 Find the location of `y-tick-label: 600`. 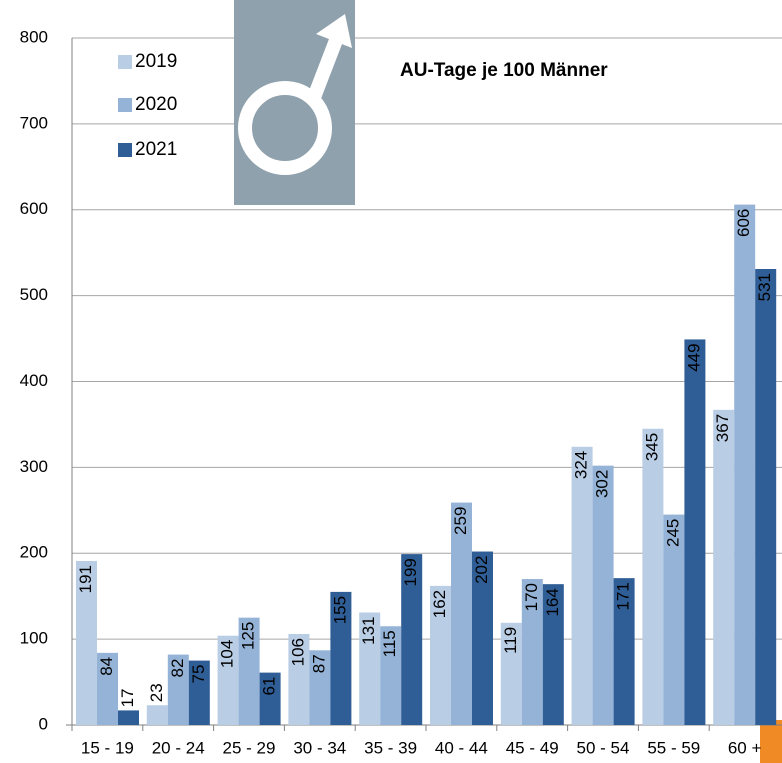

y-tick-label: 600 is located at coordinates (34, 208).